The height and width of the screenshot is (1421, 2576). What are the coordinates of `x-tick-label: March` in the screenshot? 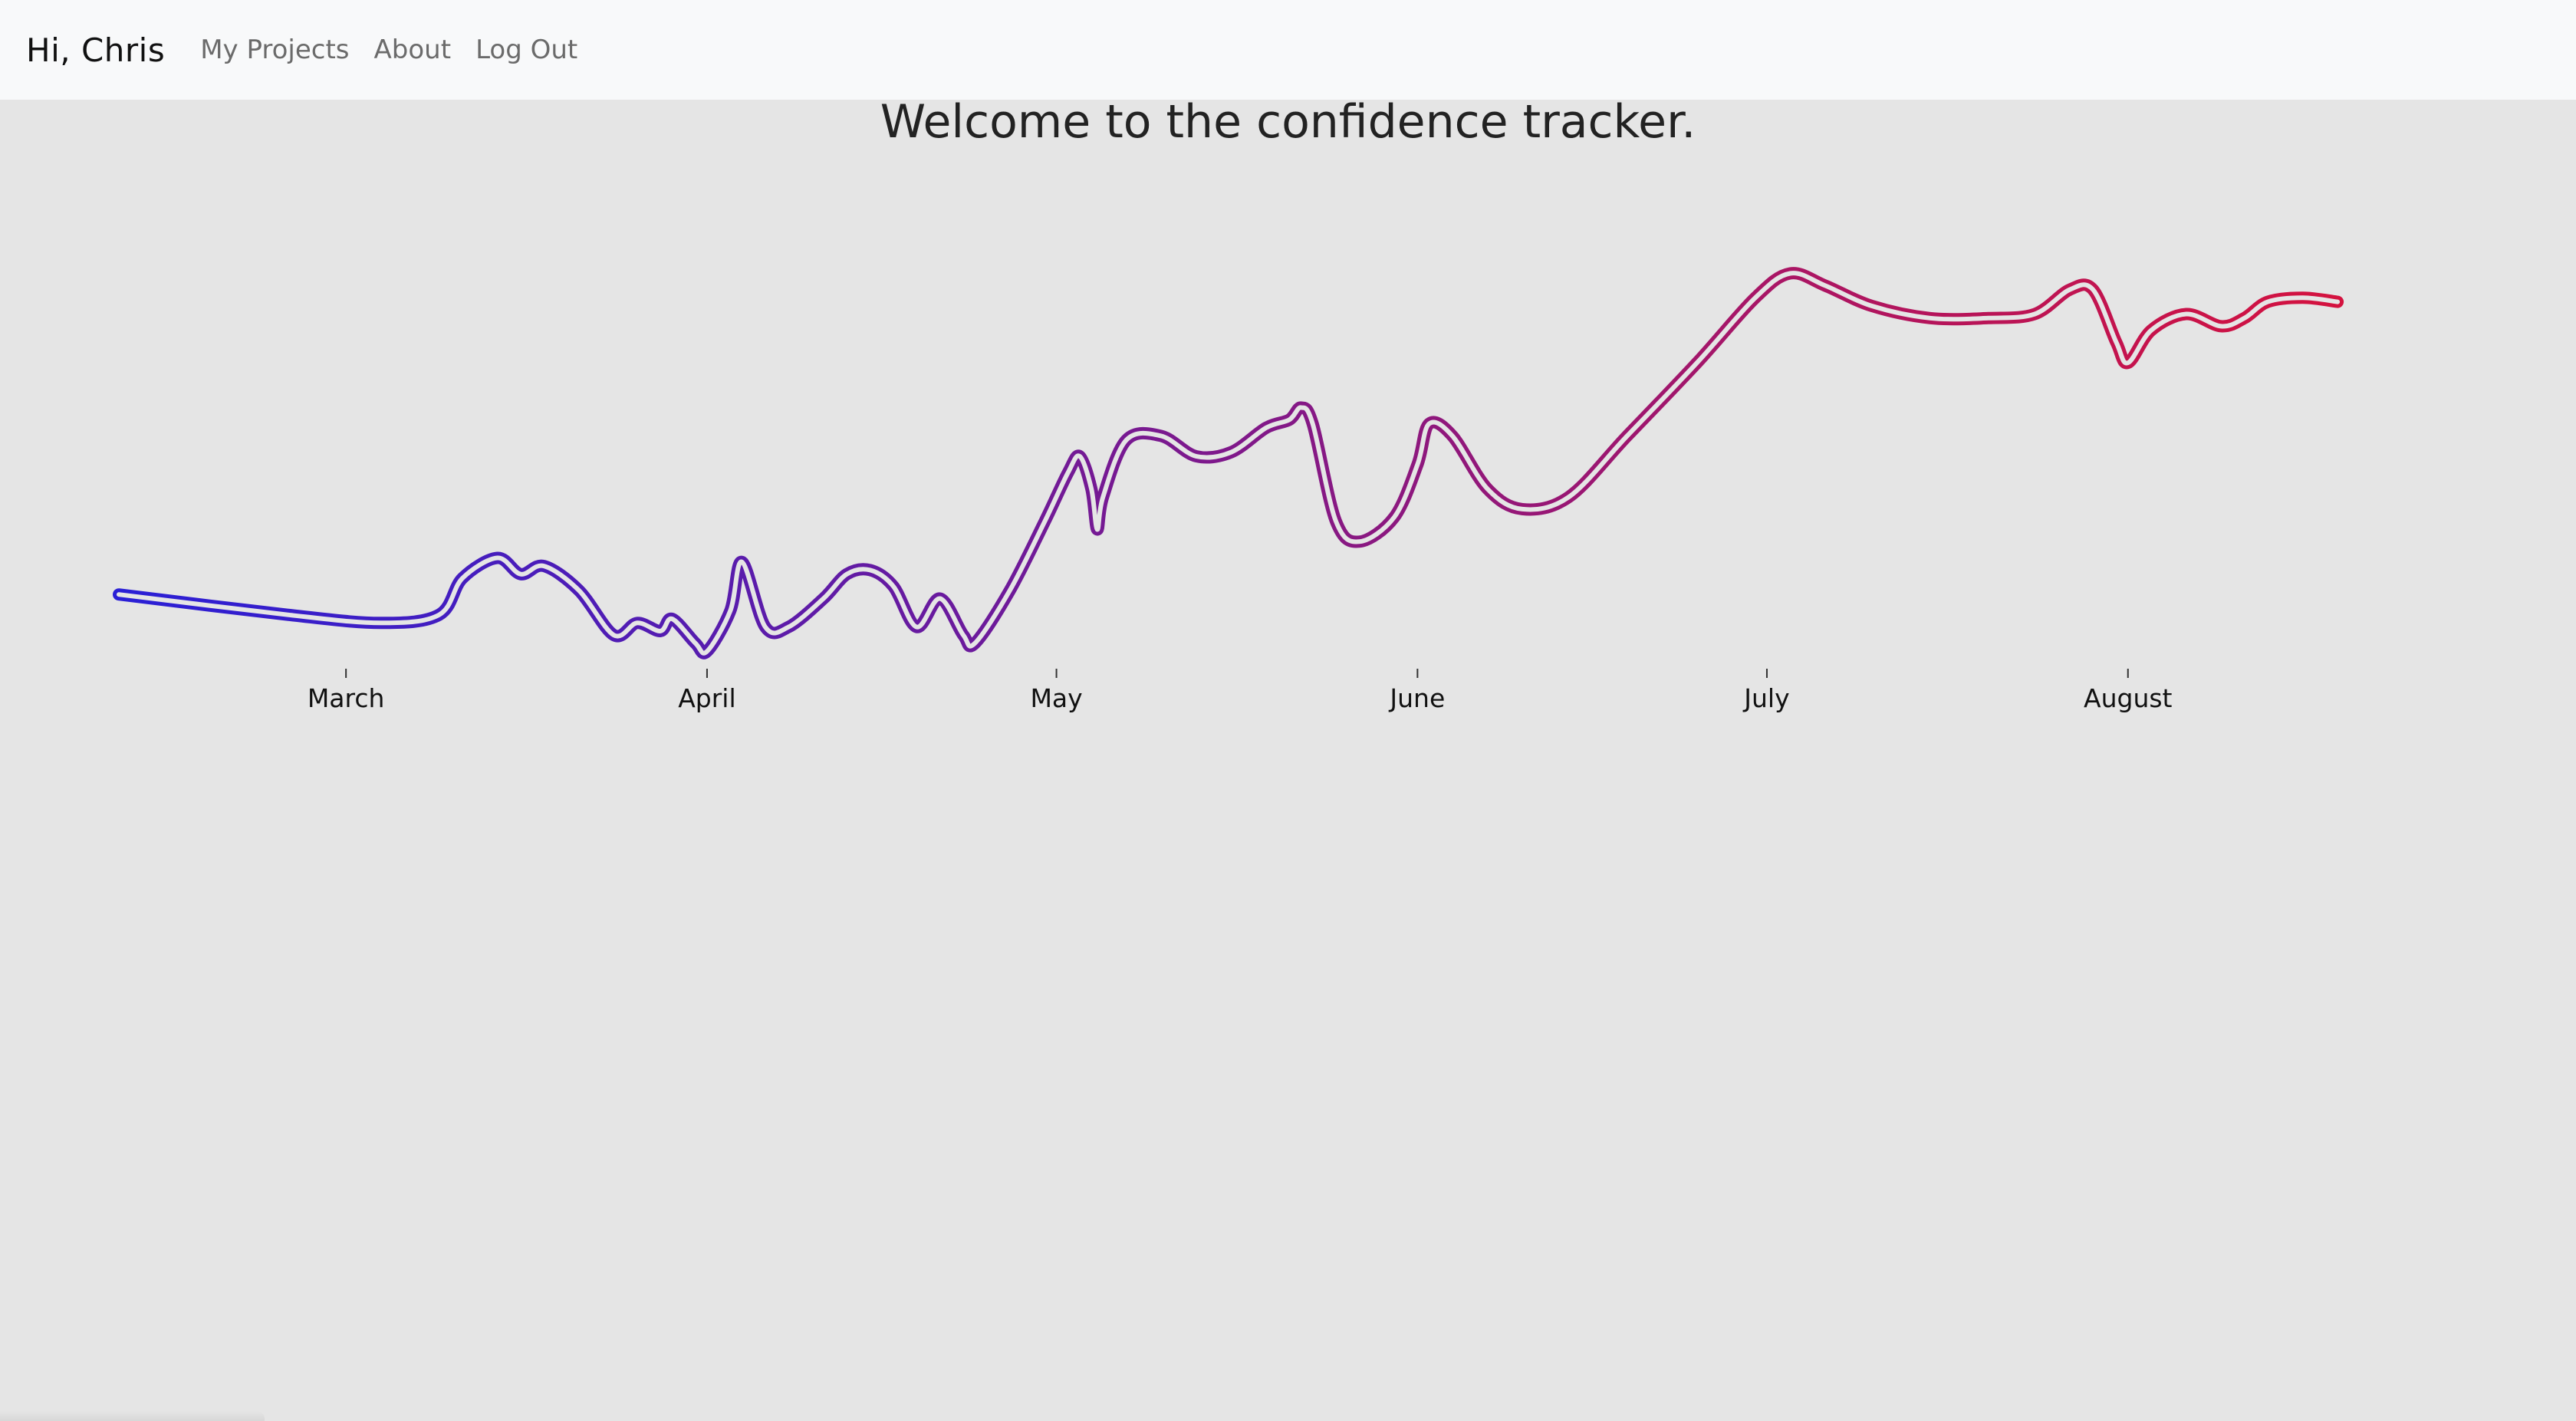 It's located at (346, 698).